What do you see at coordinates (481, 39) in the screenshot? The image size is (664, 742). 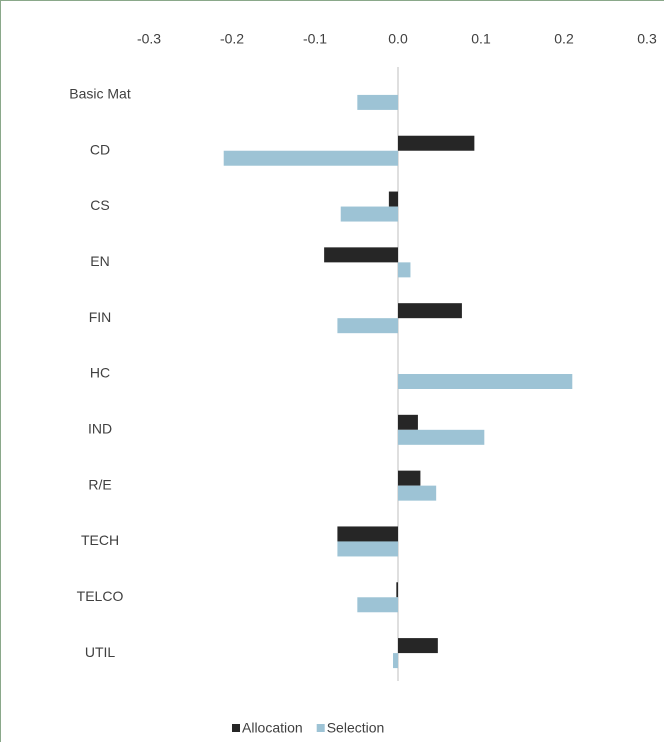 I see `x-tick-label: 0.1` at bounding box center [481, 39].